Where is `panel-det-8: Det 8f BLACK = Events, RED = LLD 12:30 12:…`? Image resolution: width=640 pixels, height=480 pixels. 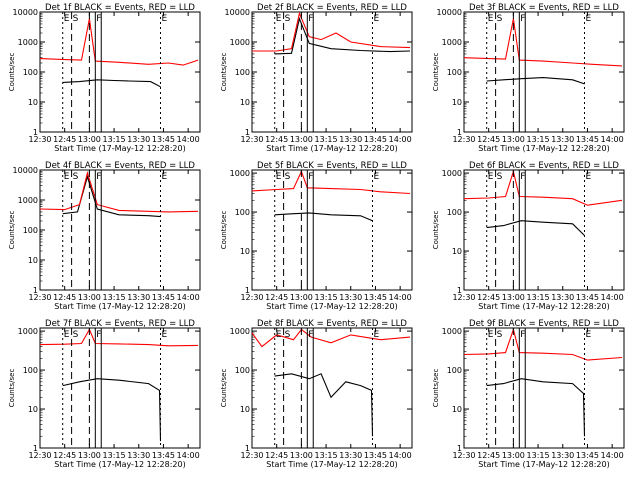 panel-det-8: Det 8f BLACK = Events, RED = LLD 12:30 12:… is located at coordinates (316, 394).